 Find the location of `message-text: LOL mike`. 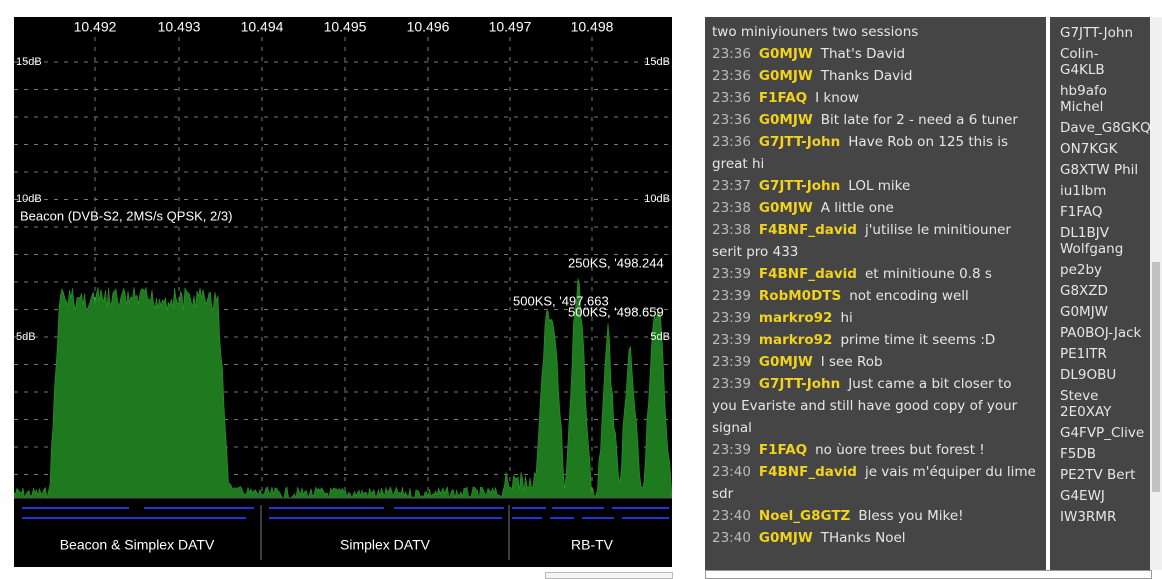

message-text: LOL mike is located at coordinates (879, 186).